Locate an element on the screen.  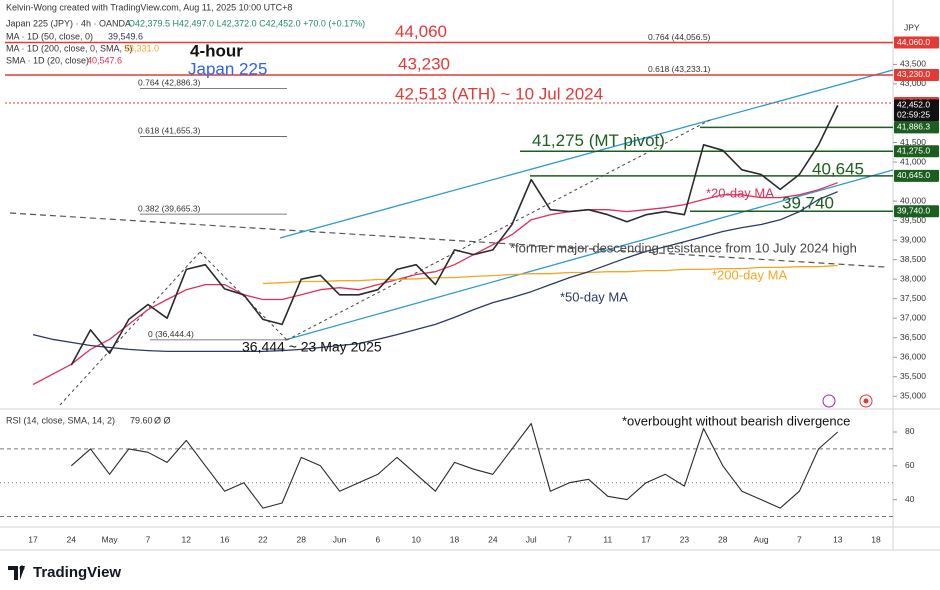
rsi-title: RSI (14, close, SMA, 14, 2) is located at coordinates (60, 420).